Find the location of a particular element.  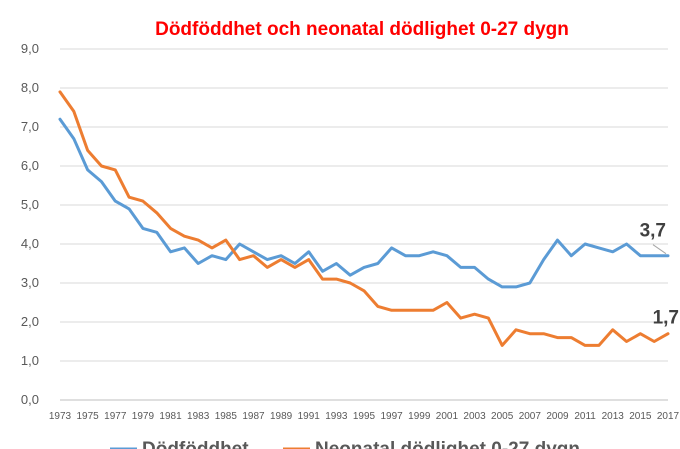

x-tick-label: 1991 is located at coordinates (309, 416).